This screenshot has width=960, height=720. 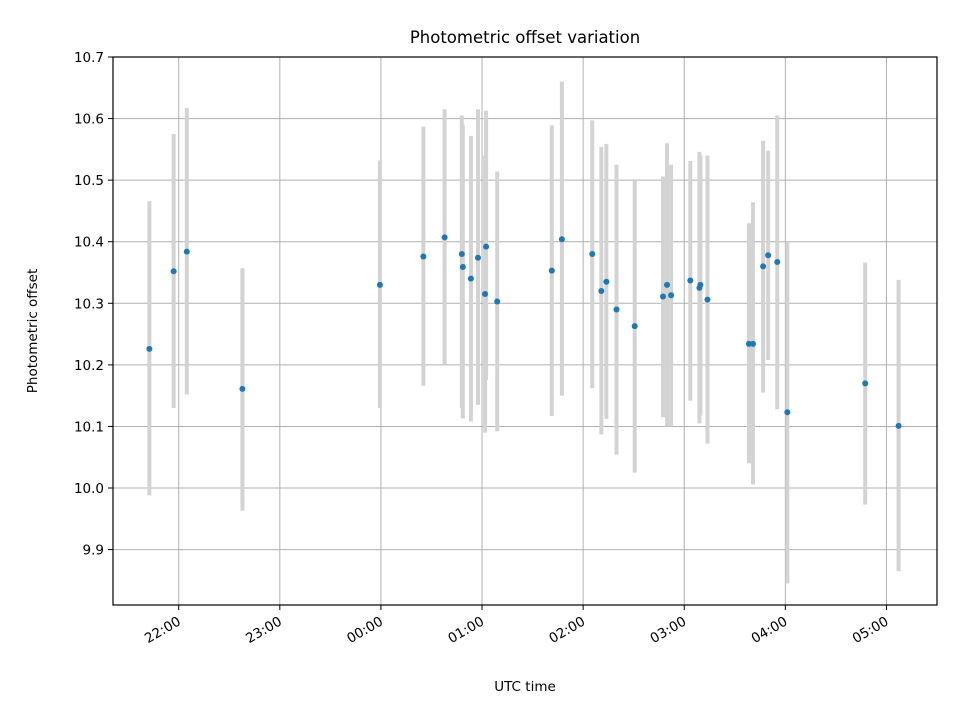 What do you see at coordinates (89, 243) in the screenshot?
I see `y-tick-label: 10.4` at bounding box center [89, 243].